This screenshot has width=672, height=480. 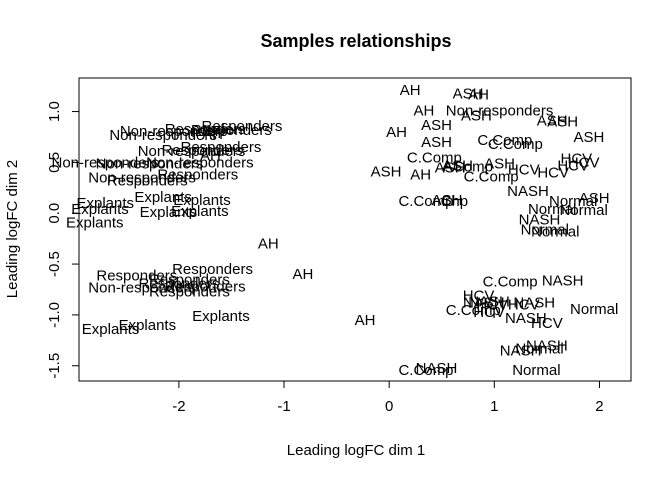 I want to click on x-axis-label: Leading logFC dim 1, so click(x=356, y=450).